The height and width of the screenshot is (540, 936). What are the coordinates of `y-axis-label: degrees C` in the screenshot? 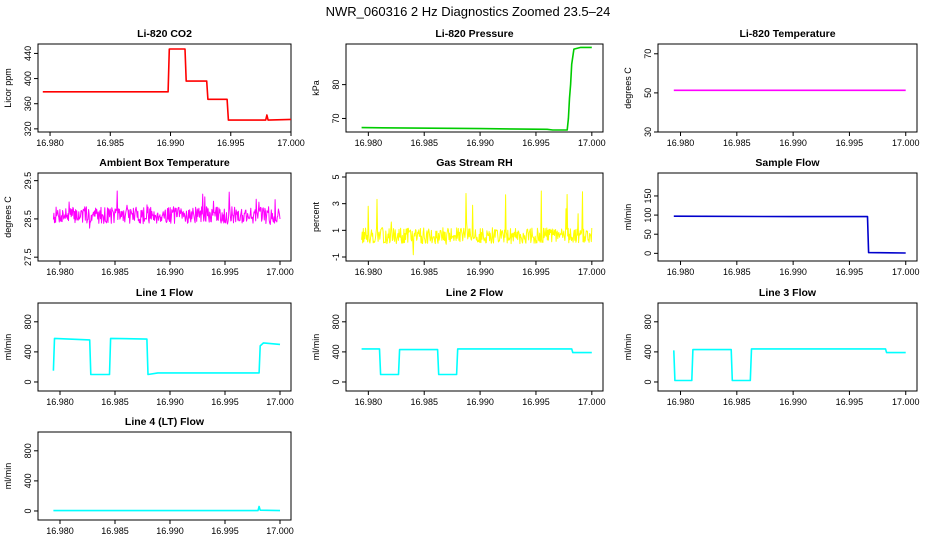 It's located at (8, 217).